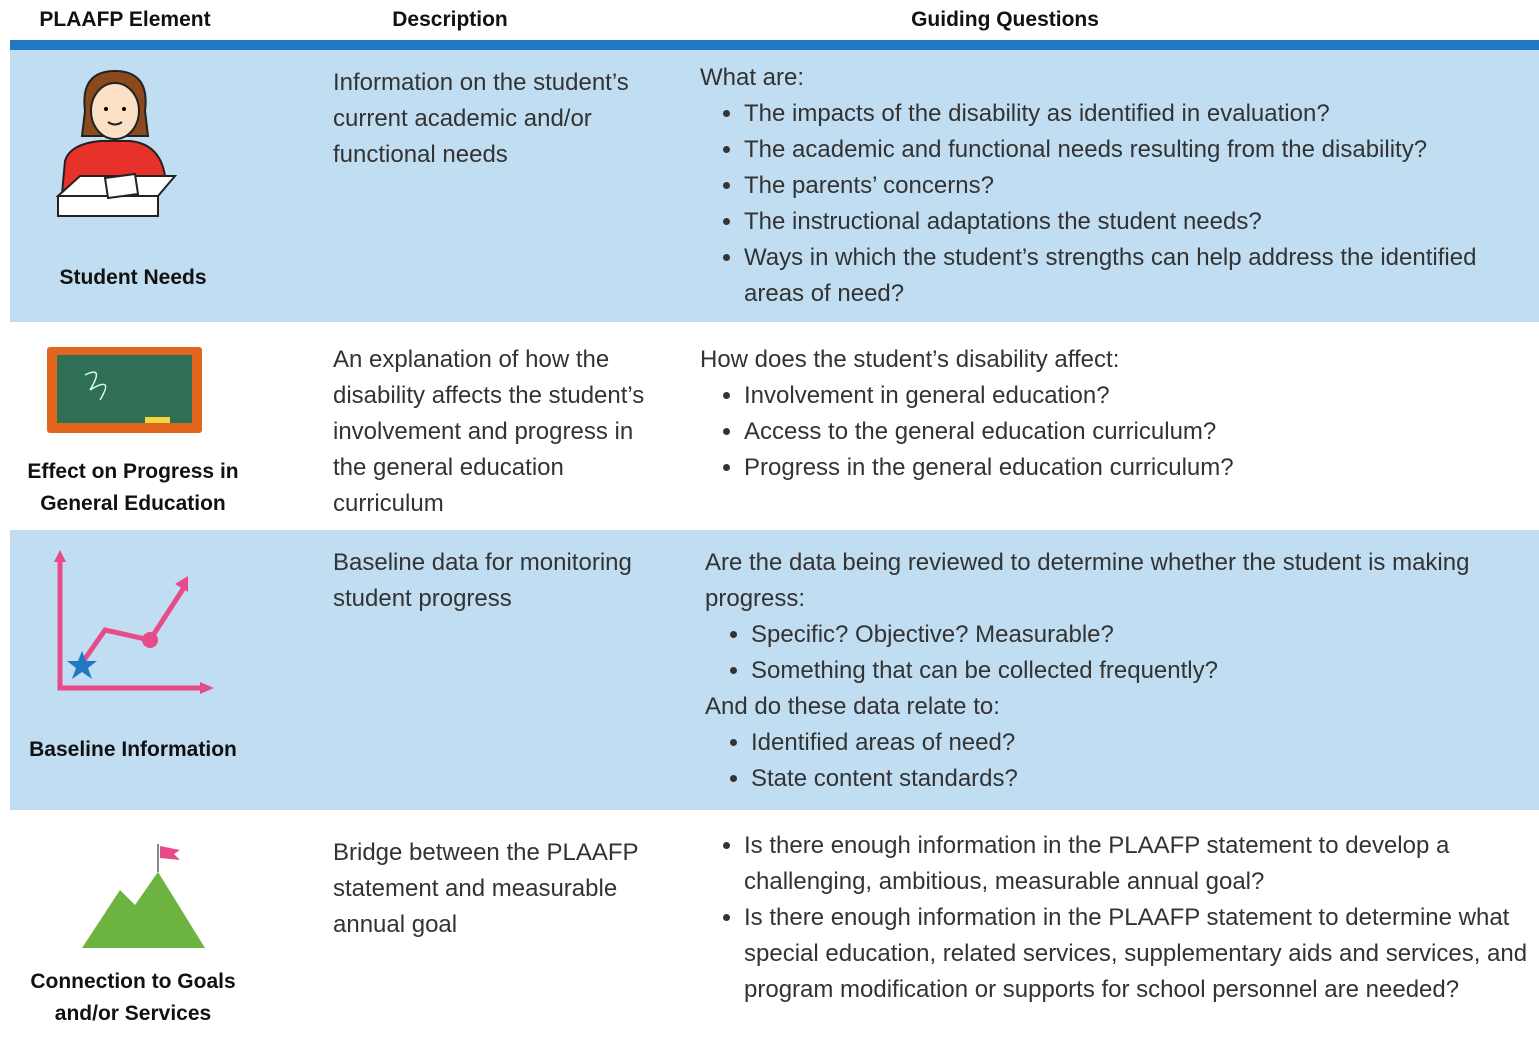 This screenshot has width=1539, height=1040. I want to click on mountain-icon, so click(143, 896).